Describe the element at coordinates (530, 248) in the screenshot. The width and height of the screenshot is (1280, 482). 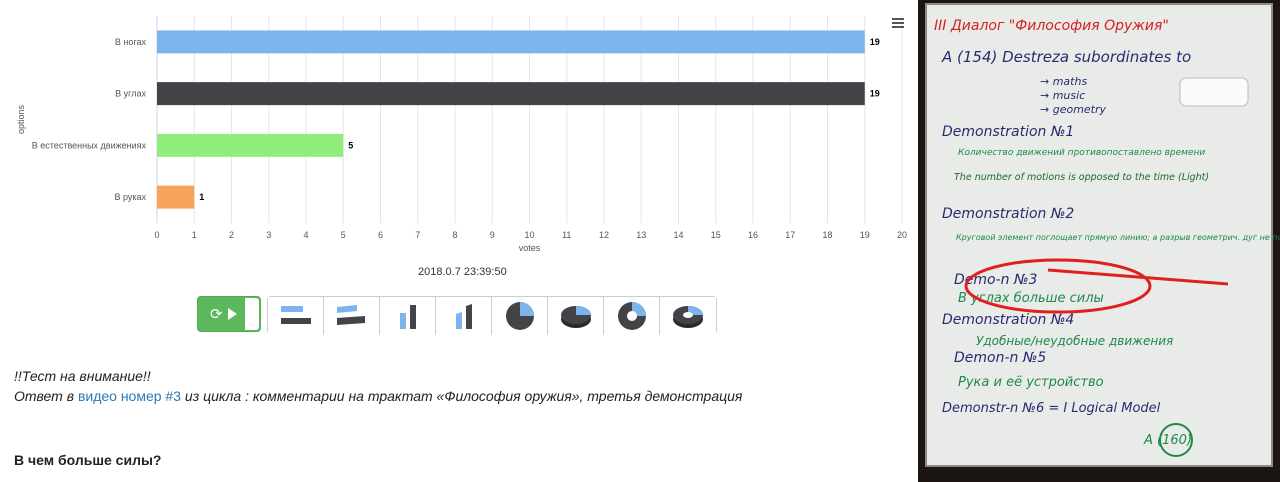
I see `x-axis-title: votes` at that location.